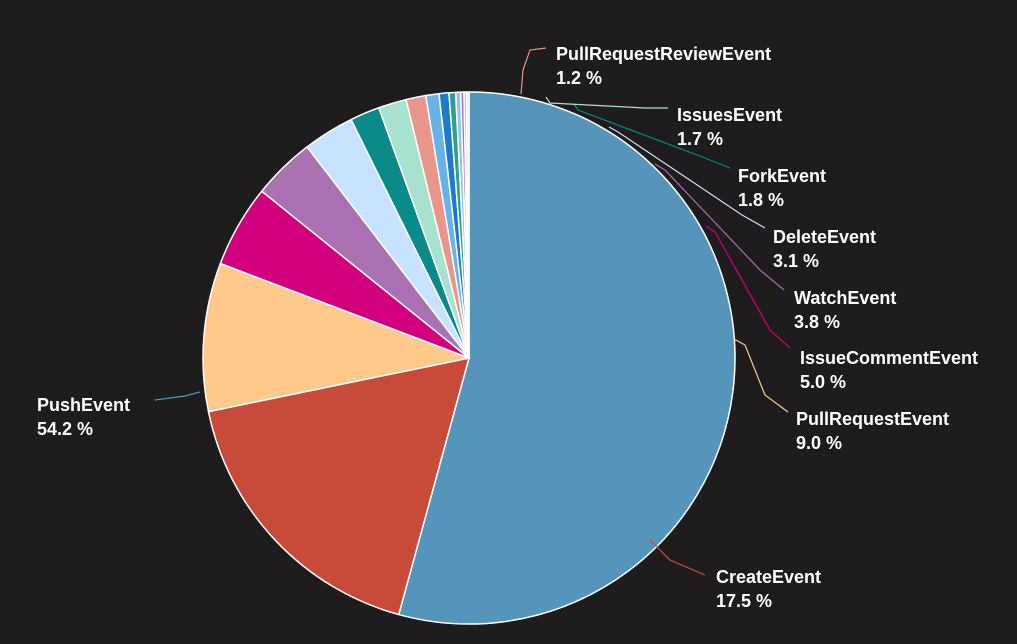 The height and width of the screenshot is (644, 1017). I want to click on leader-line-forkevent, so click(652, 136).